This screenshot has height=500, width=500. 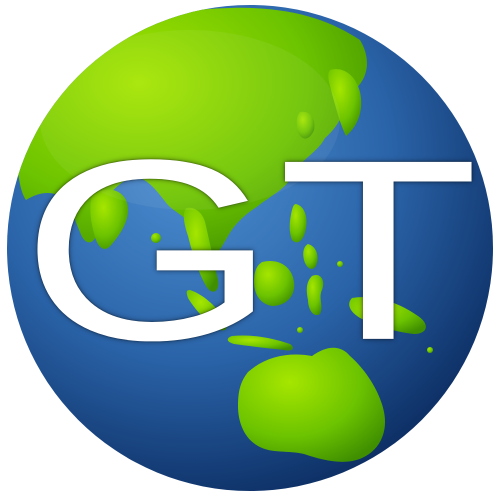 I want to click on land-indochina, so click(x=201, y=249).